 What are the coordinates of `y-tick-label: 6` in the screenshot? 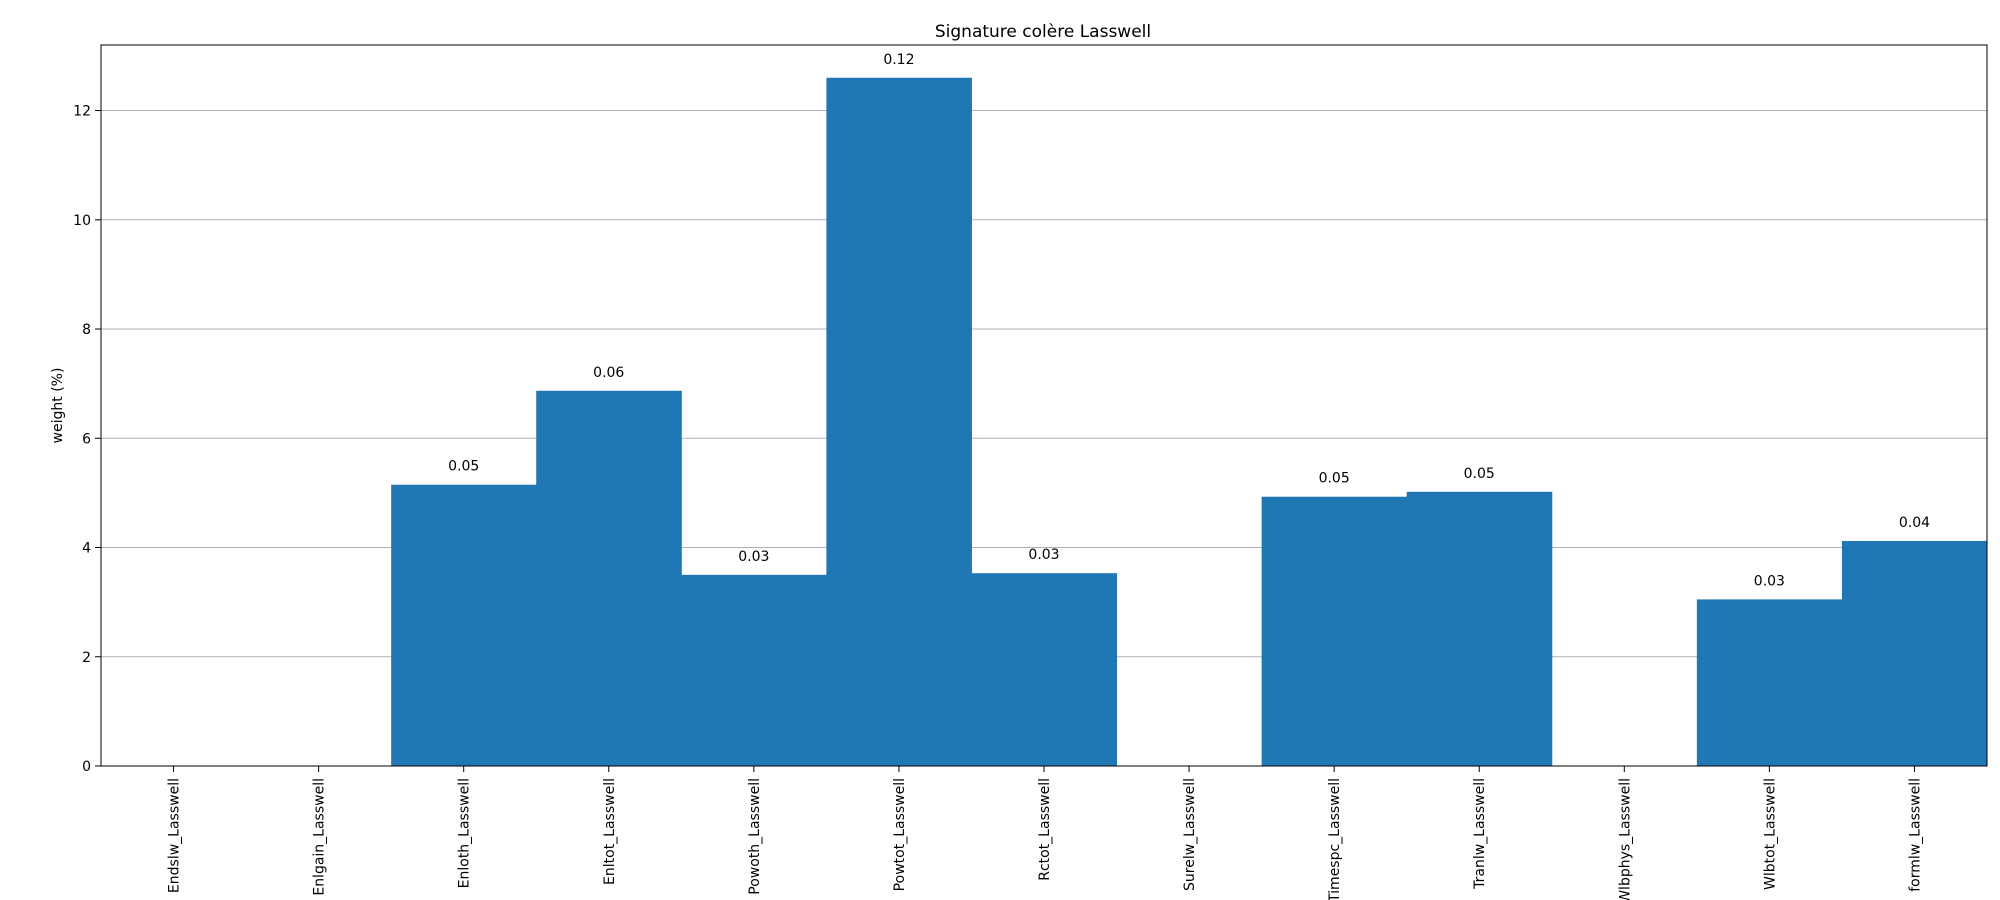 It's located at (86, 439).